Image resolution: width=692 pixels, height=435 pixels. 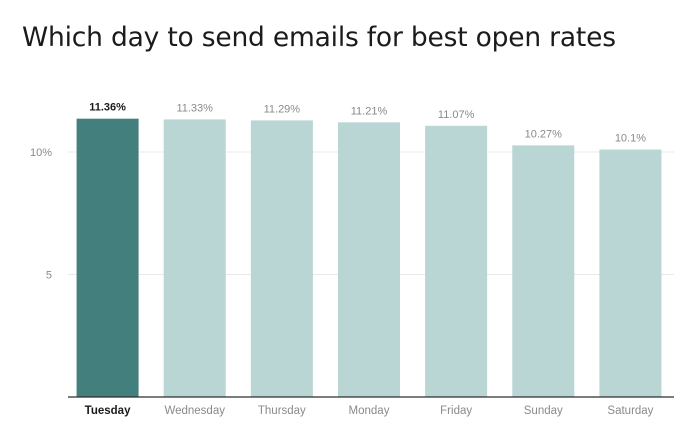 What do you see at coordinates (282, 109) in the screenshot?
I see `data-label: 11.29%` at bounding box center [282, 109].